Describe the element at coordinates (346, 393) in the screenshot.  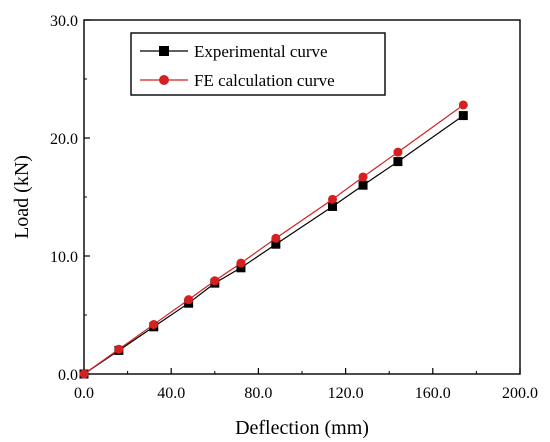
I see `x-tick-label: 120.0` at that location.